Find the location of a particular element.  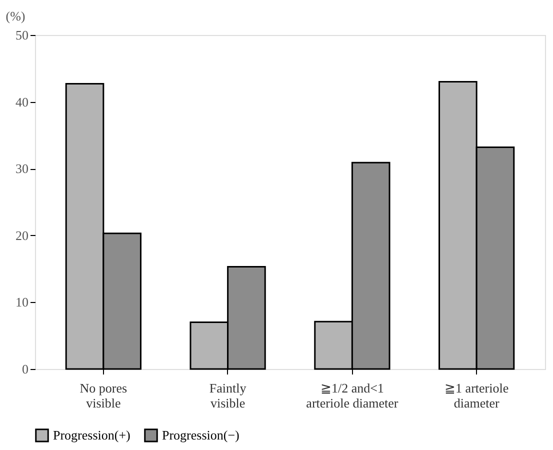

y-tick-label: 10 is located at coordinates (22, 302).